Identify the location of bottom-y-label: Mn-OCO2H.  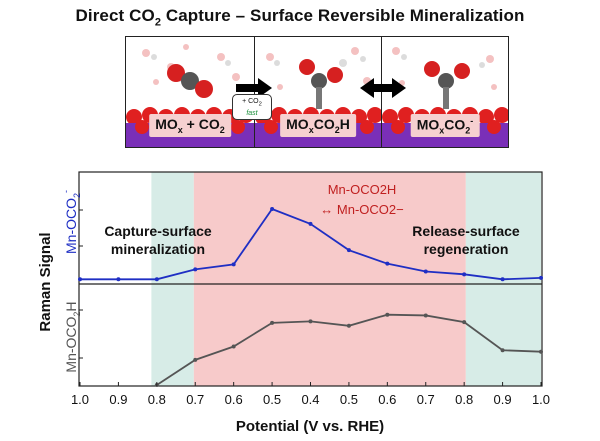
(72, 336).